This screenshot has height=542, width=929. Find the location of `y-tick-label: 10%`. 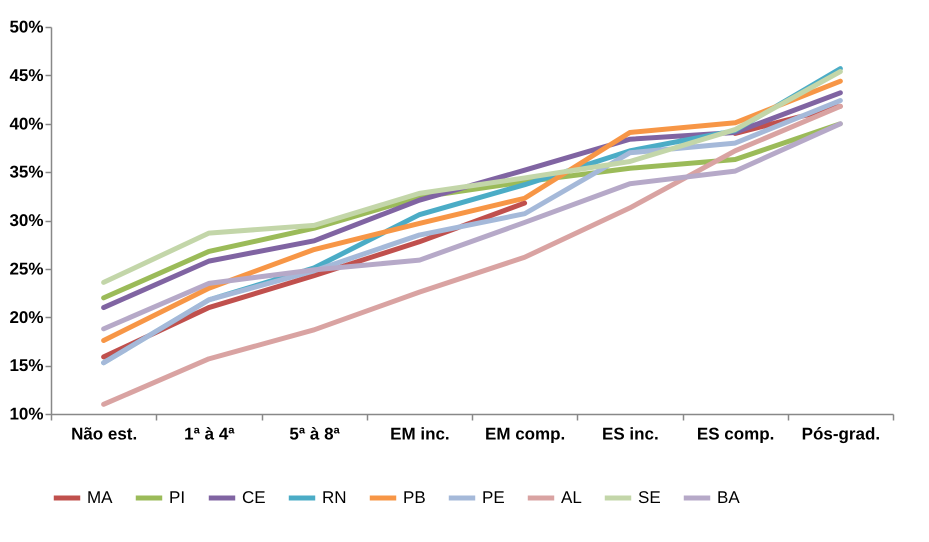

y-tick-label: 10% is located at coordinates (26, 414).